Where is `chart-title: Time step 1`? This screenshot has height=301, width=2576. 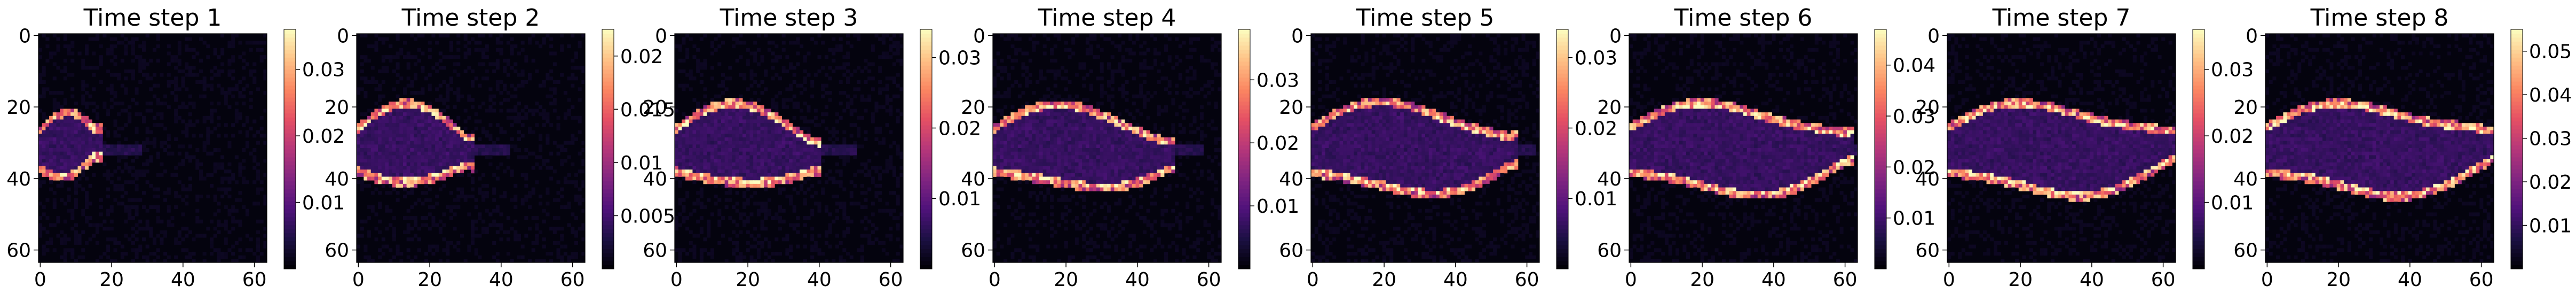 chart-title: Time step 1 is located at coordinates (152, 18).